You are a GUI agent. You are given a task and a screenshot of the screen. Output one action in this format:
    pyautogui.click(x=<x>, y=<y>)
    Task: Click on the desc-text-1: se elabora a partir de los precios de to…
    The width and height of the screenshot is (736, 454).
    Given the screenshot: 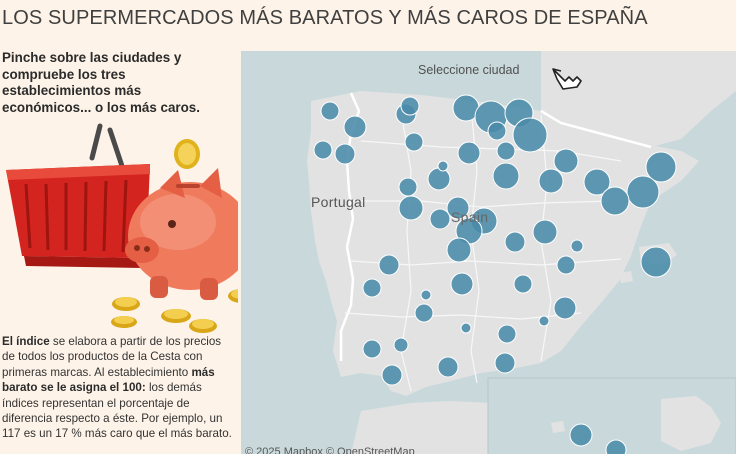 What is the action you would take?
    pyautogui.click(x=112, y=357)
    